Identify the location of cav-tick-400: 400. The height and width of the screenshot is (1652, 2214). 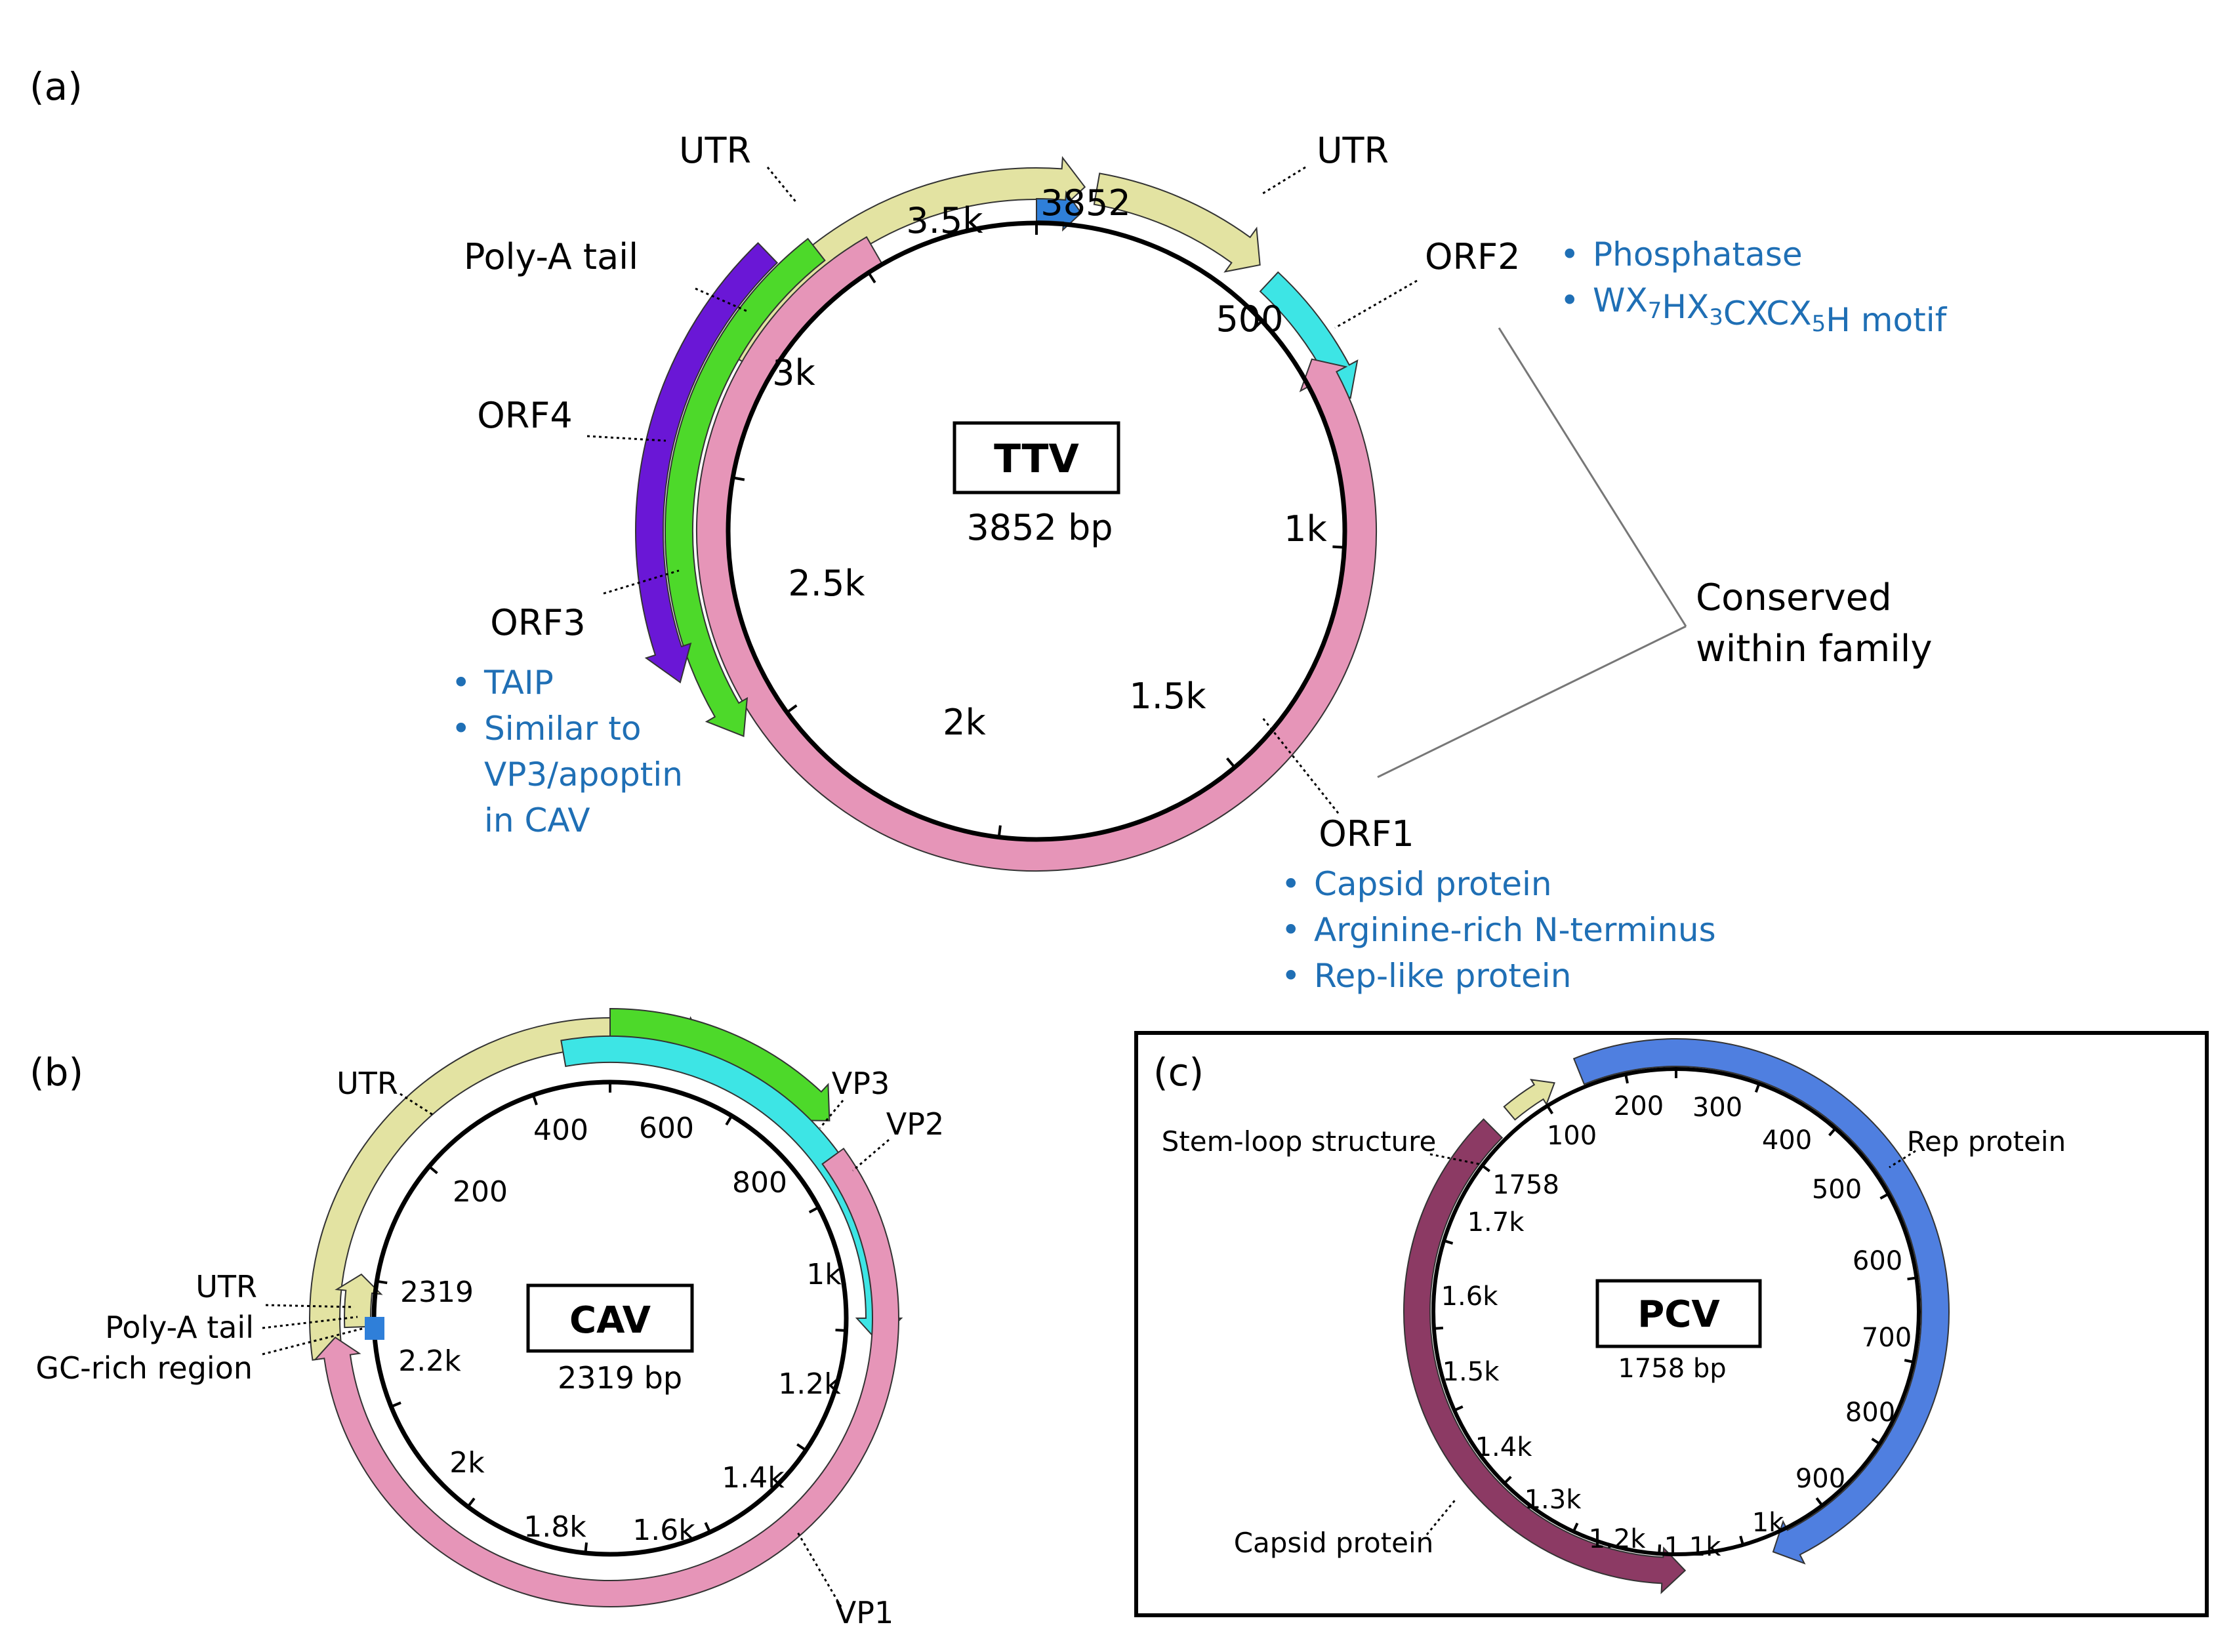
(560, 1131).